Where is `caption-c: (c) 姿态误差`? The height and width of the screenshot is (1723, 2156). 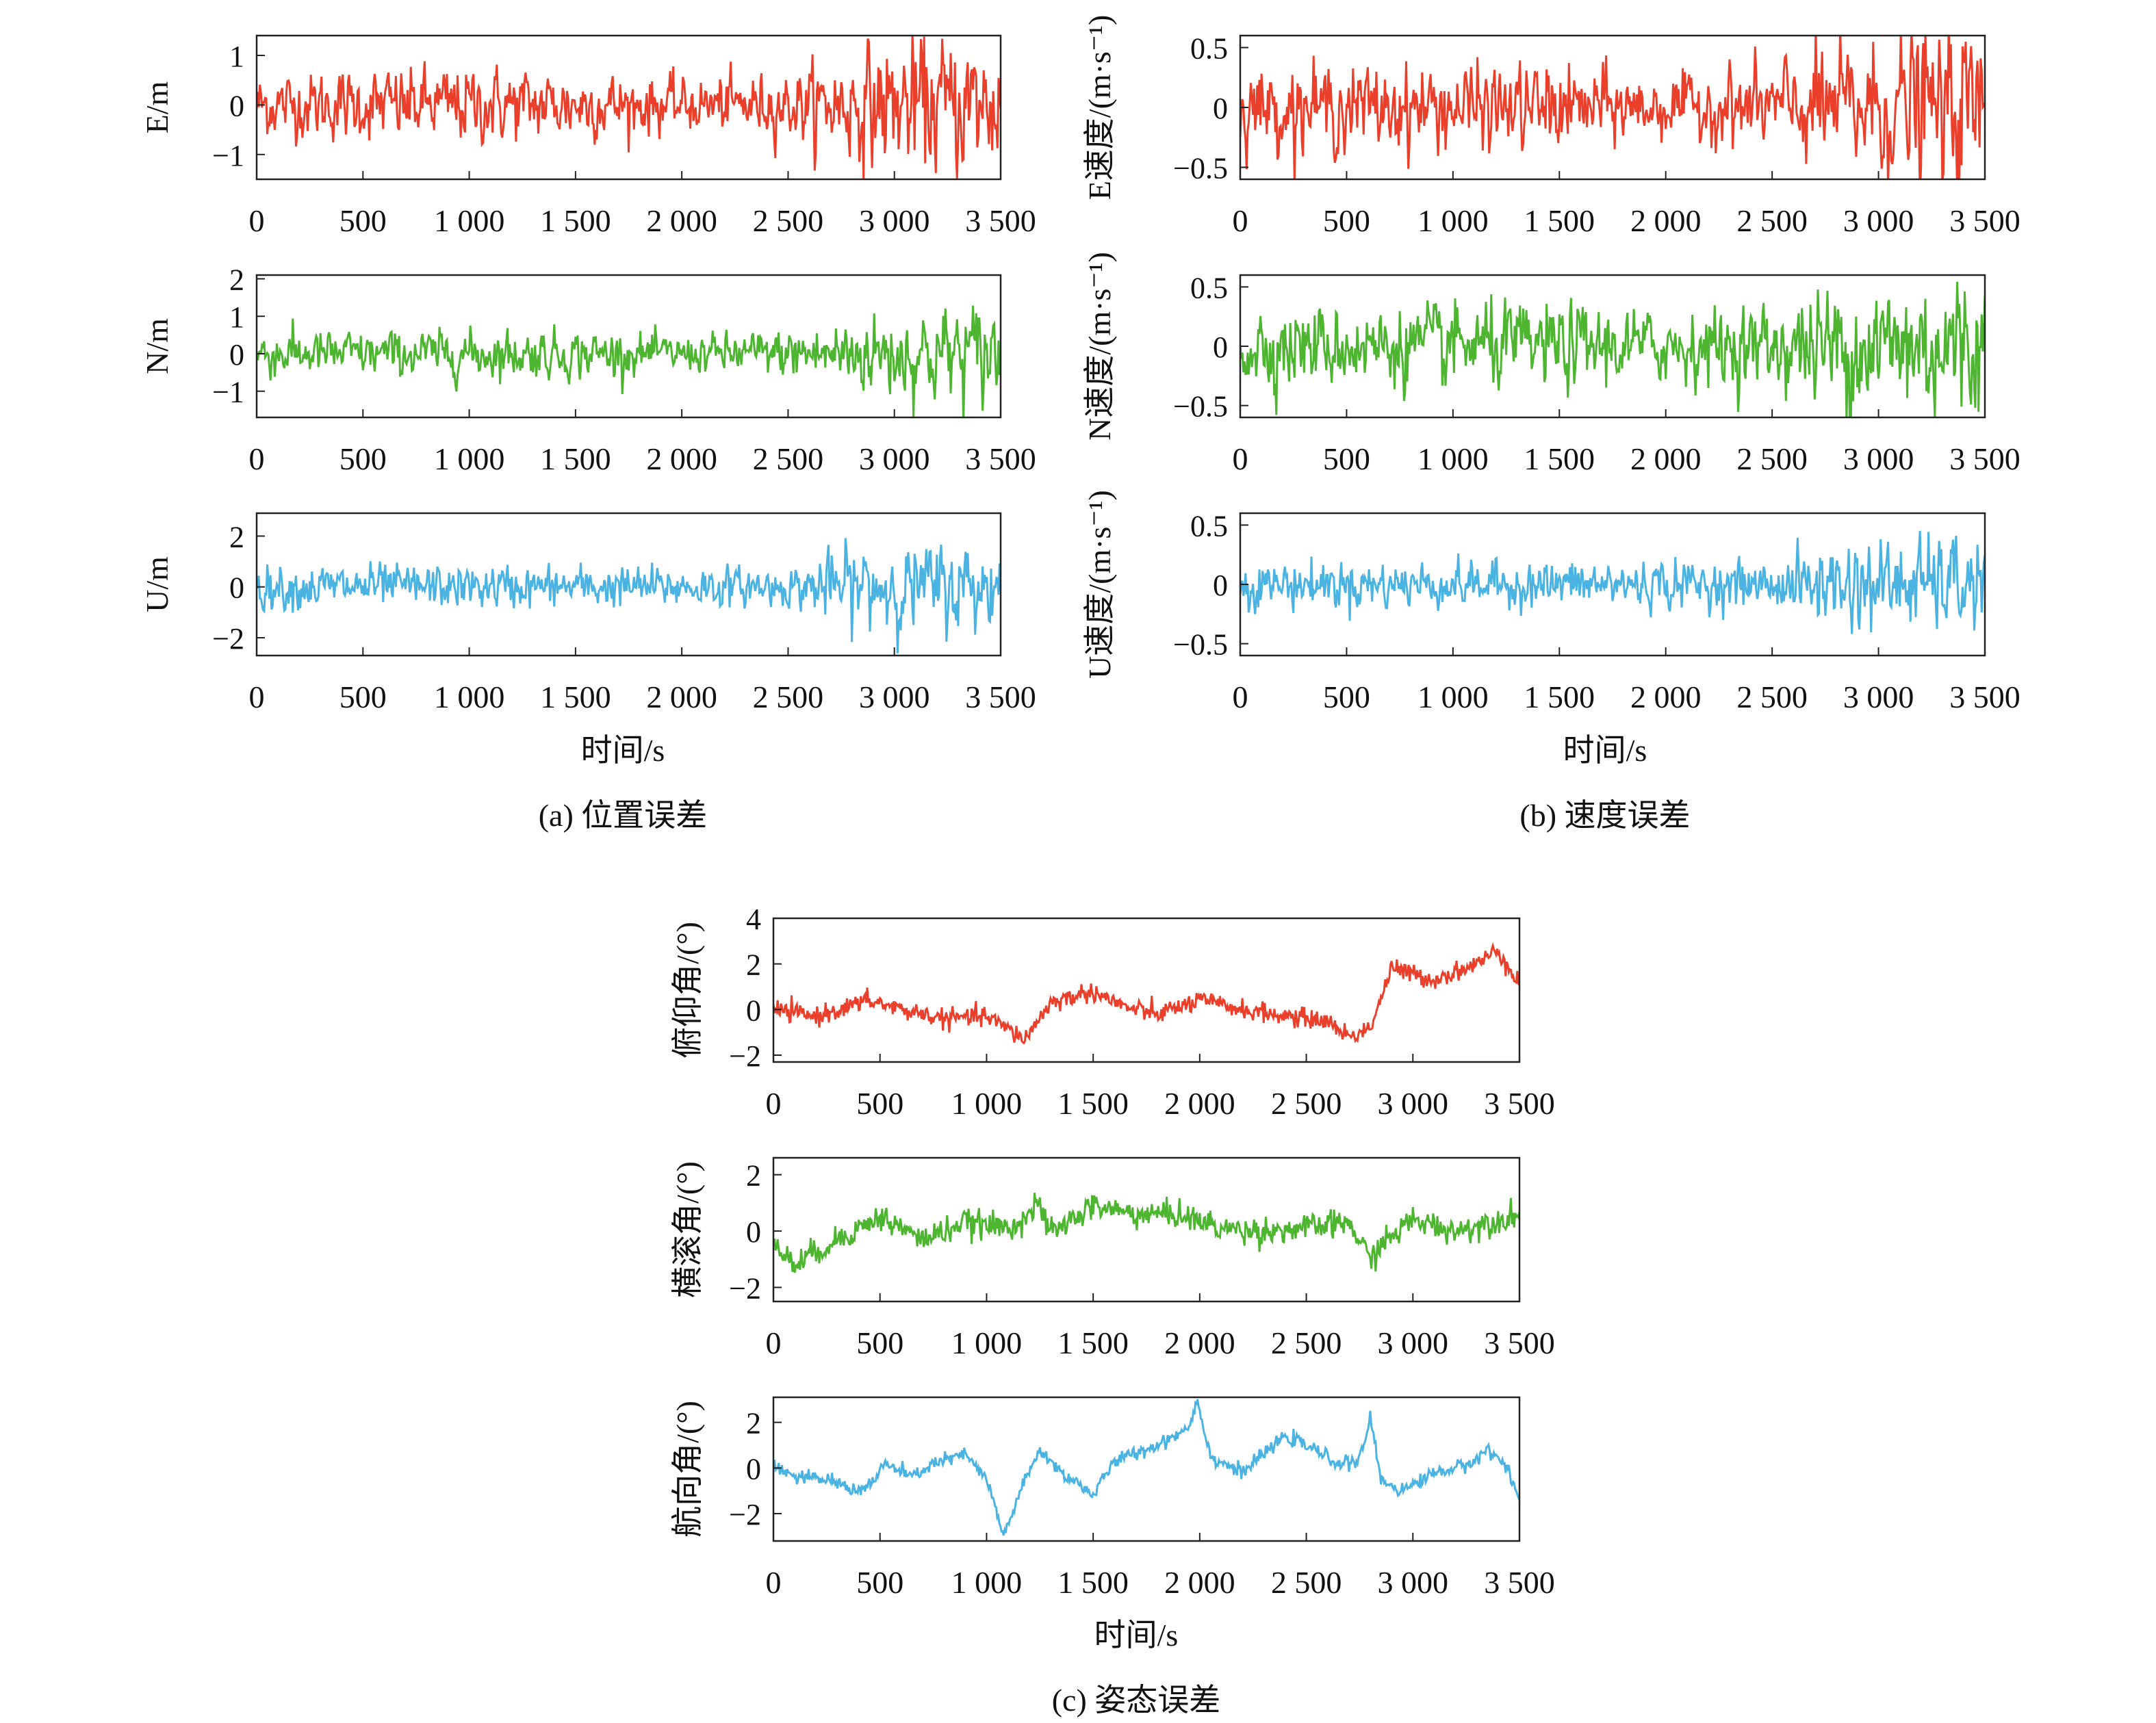
caption-c: (c) 姿态误差 is located at coordinates (1136, 1701).